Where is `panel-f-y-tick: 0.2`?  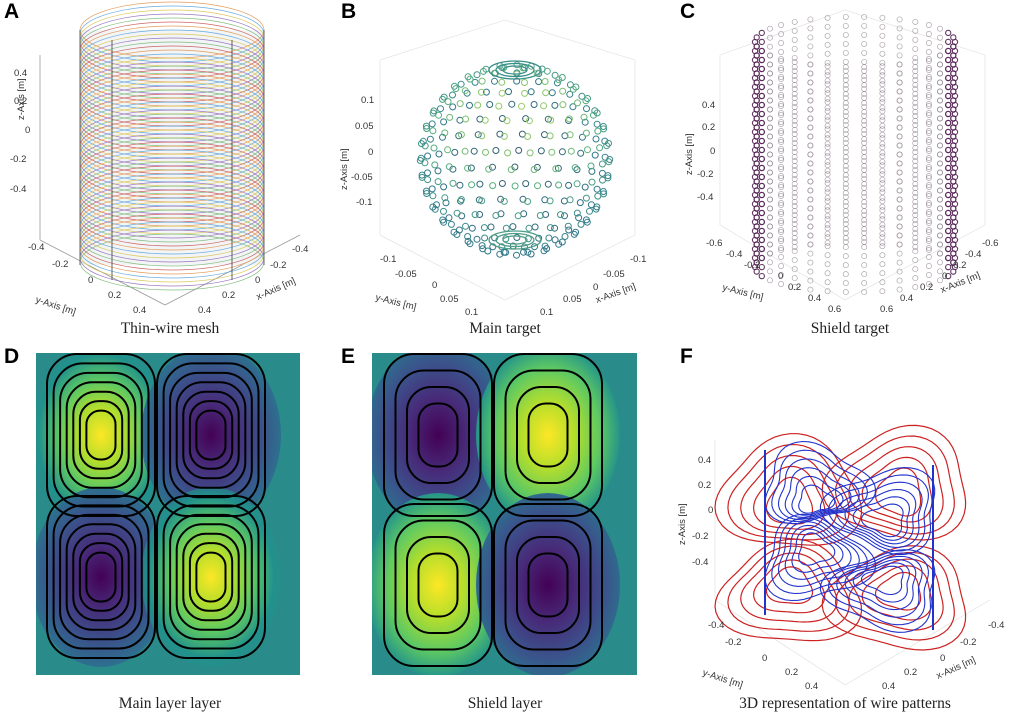
panel-f-y-tick: 0.2 is located at coordinates (791, 672).